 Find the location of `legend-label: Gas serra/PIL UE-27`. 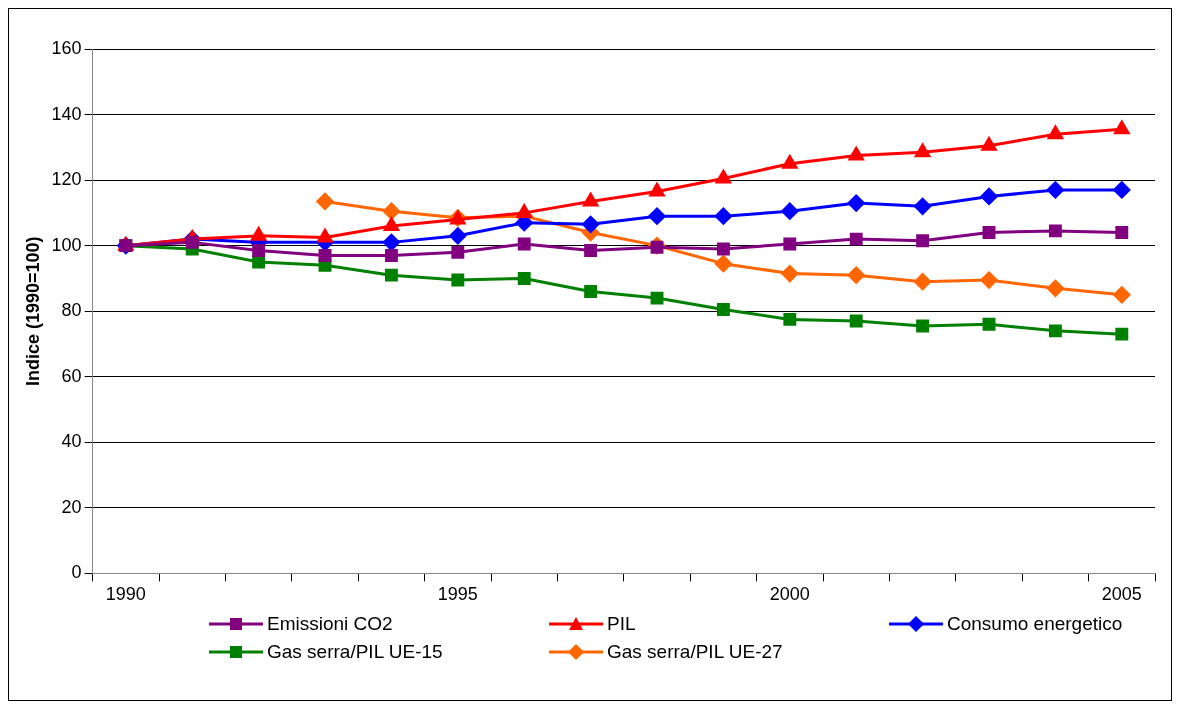

legend-label: Gas serra/PIL UE-27 is located at coordinates (695, 652).